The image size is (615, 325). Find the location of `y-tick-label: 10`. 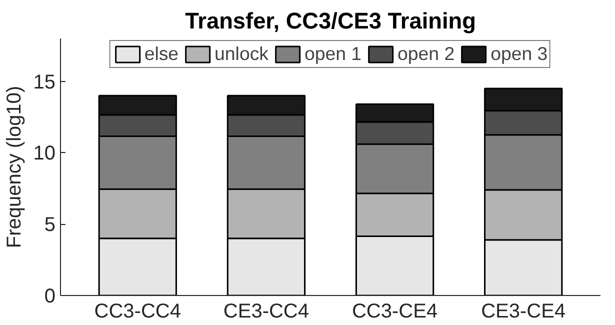

y-tick-label: 10 is located at coordinates (44, 153).